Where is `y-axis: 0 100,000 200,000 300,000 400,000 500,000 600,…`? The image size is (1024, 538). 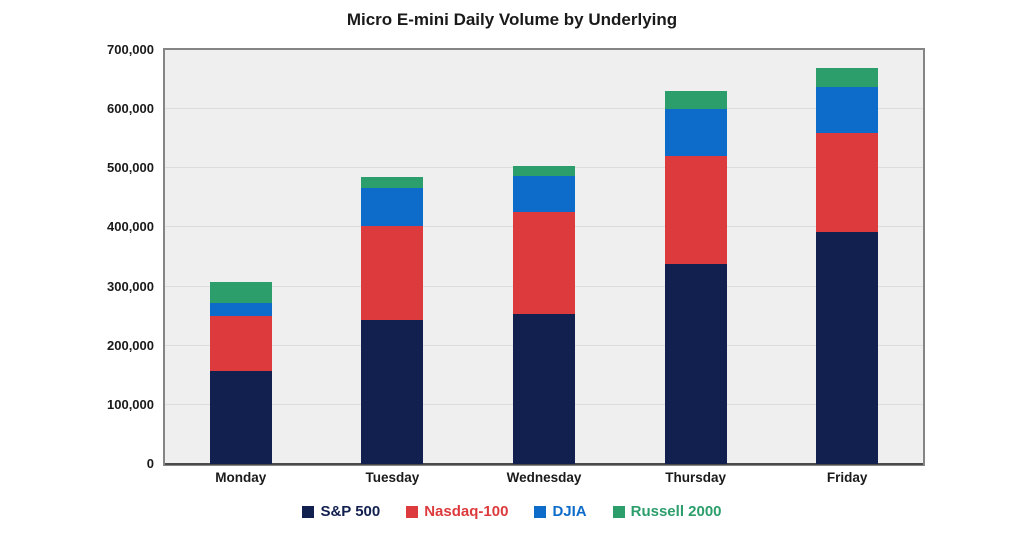
y-axis: 0 100,000 200,000 300,000 400,000 500,000 600,… is located at coordinates (78, 256).